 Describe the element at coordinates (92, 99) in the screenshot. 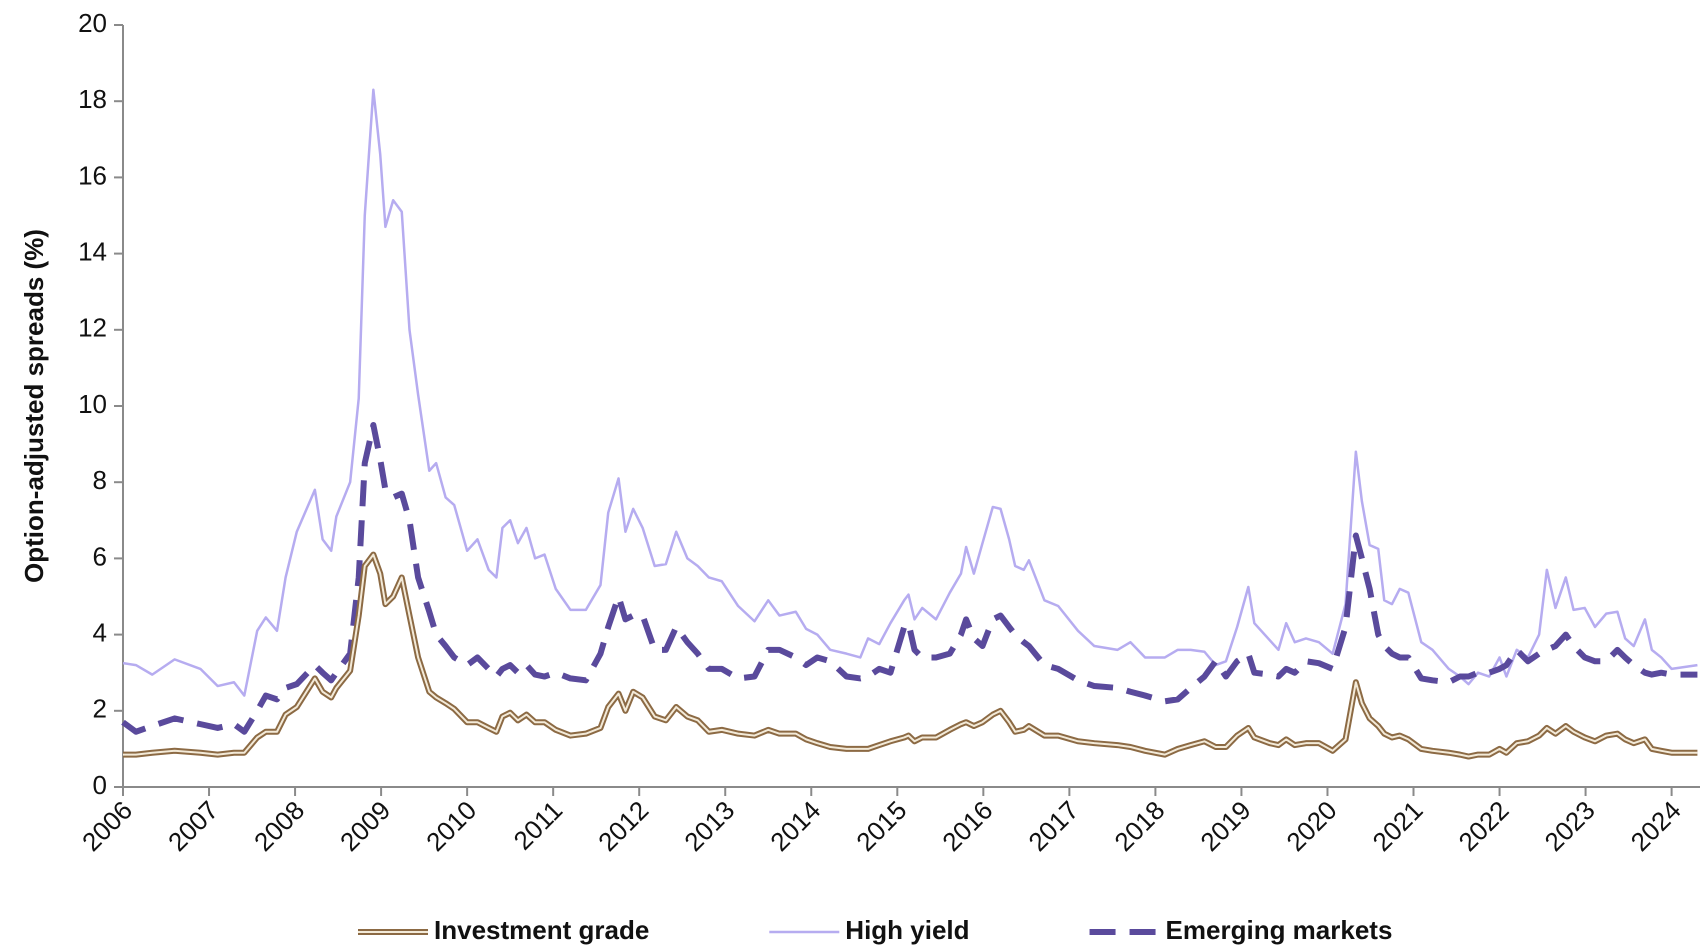

I see `y-tick-label: 18` at that location.